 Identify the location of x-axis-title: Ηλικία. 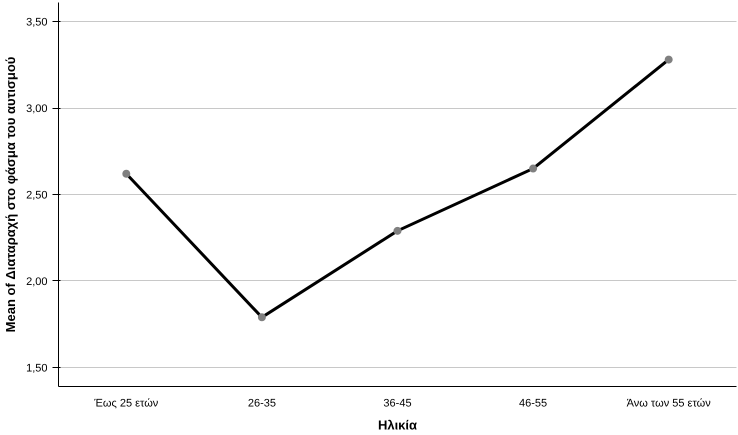
(398, 425).